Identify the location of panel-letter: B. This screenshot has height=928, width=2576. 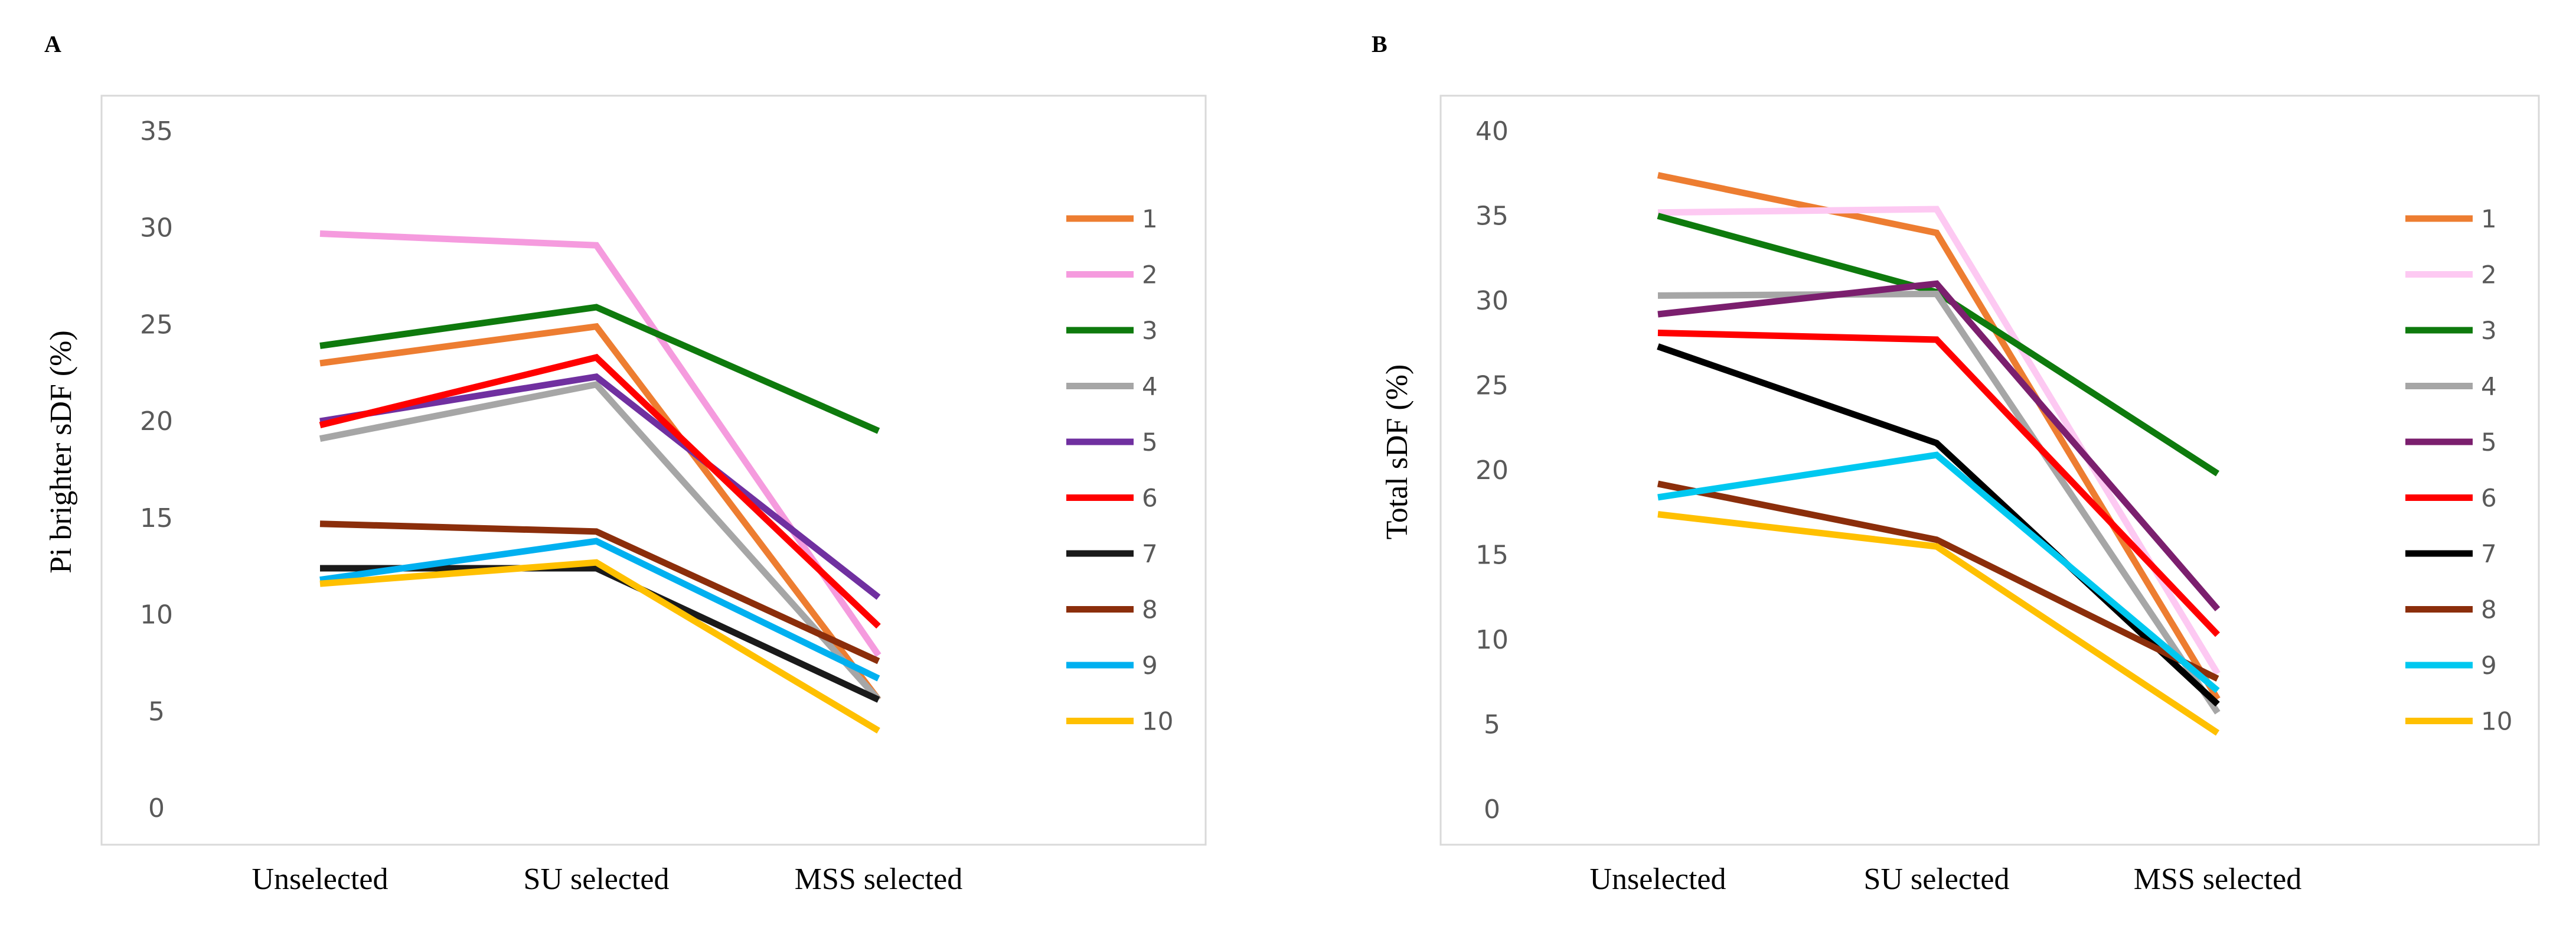
(1379, 44).